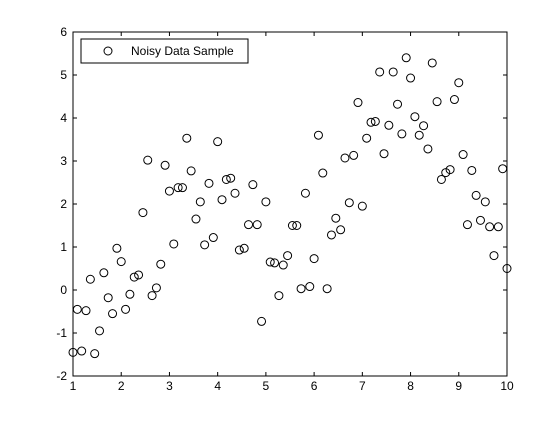 The image size is (560, 425). Describe the element at coordinates (63, 161) in the screenshot. I see `y-tick-label: 3` at that location.